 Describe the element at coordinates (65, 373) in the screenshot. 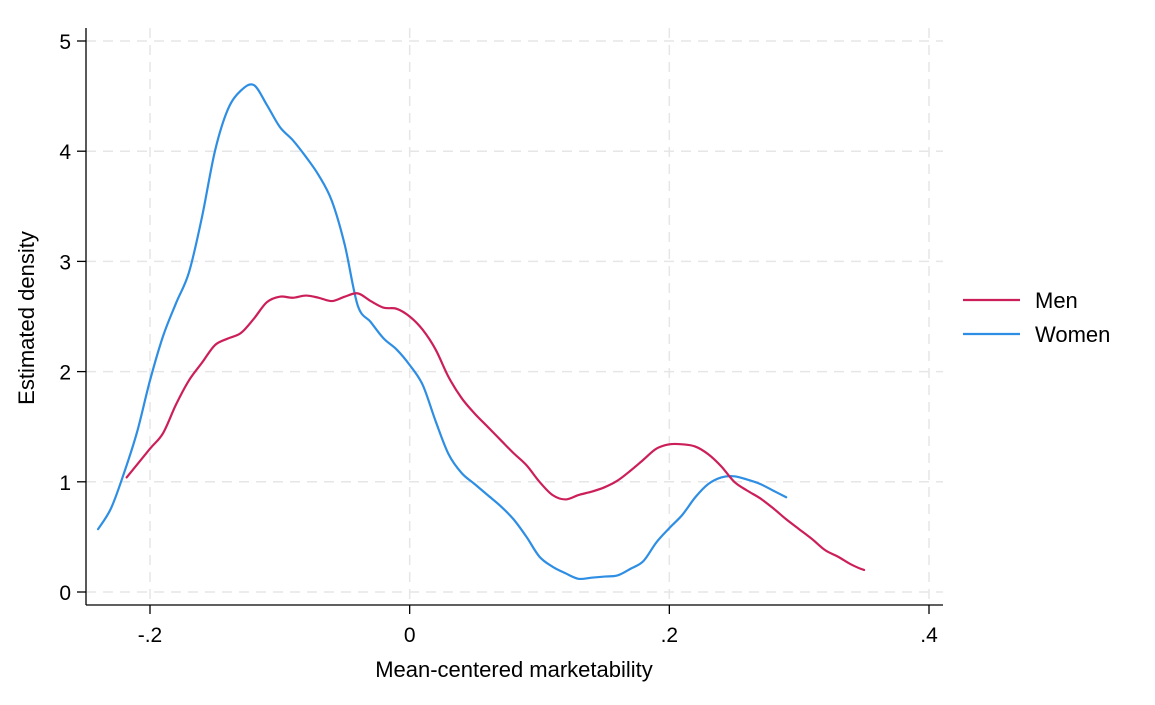

I see `y-tick-label: 2` at that location.